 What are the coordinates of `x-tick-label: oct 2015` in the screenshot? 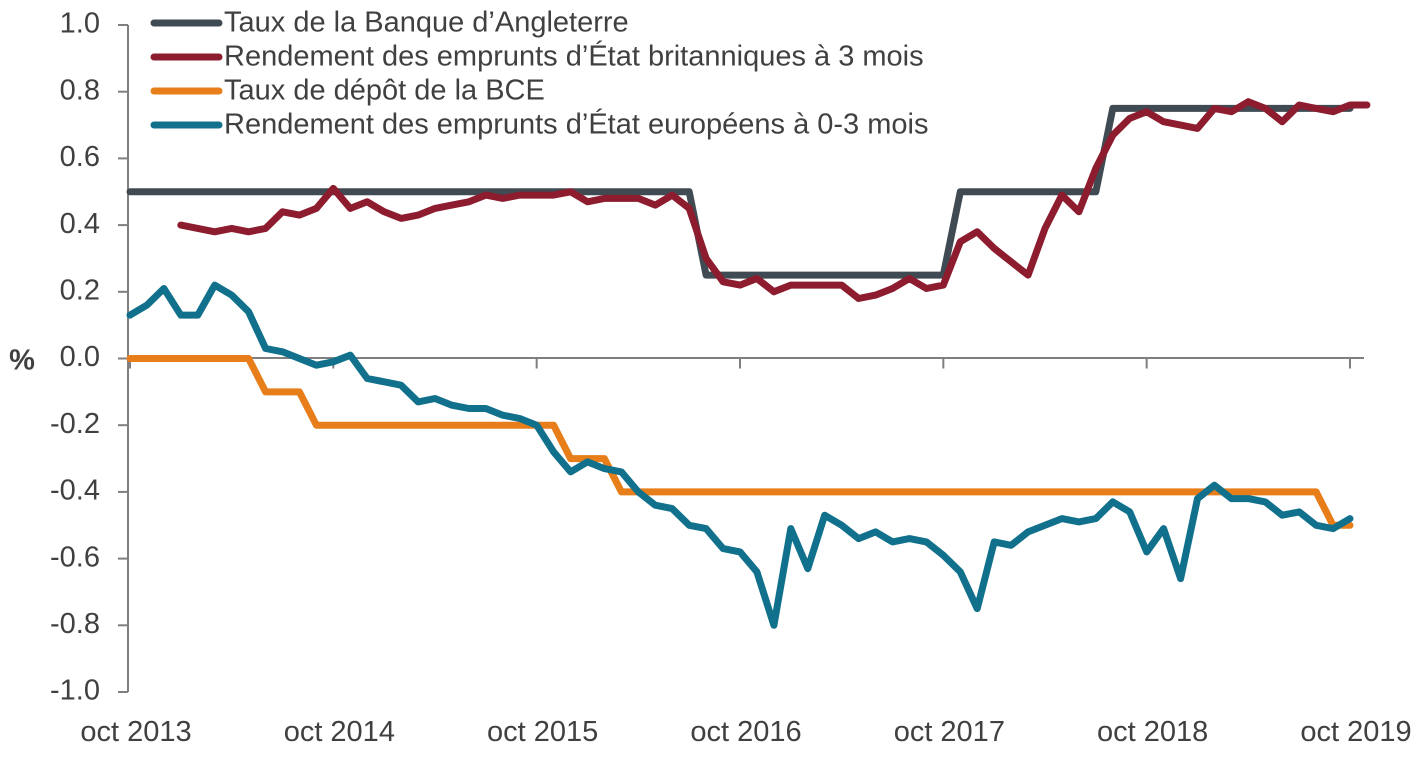 It's located at (542, 732).